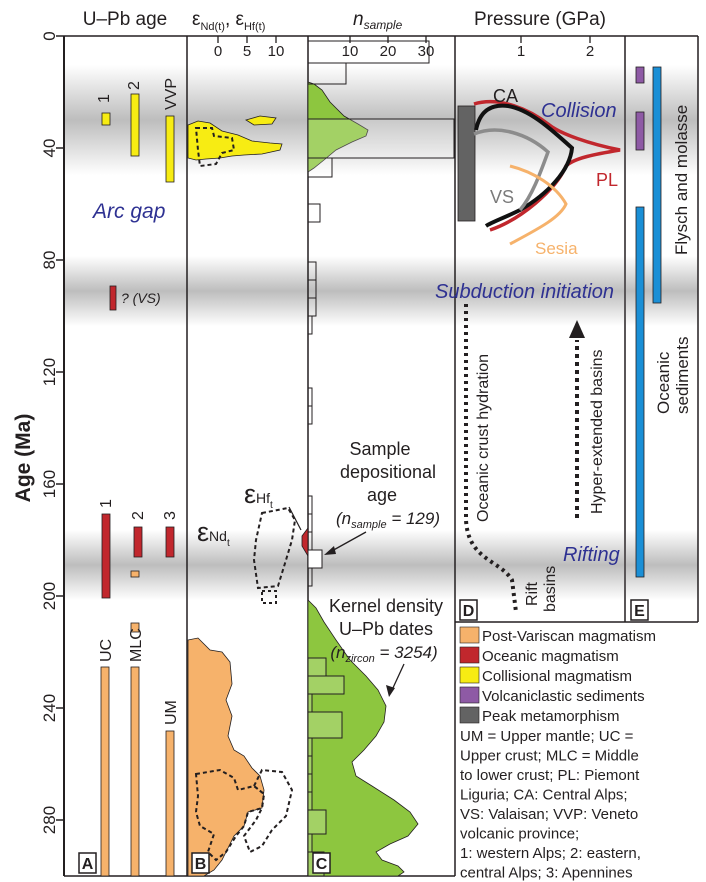 This screenshot has height=882, width=706. I want to click on oceanic-label-1: Oceanic, so click(663, 382).